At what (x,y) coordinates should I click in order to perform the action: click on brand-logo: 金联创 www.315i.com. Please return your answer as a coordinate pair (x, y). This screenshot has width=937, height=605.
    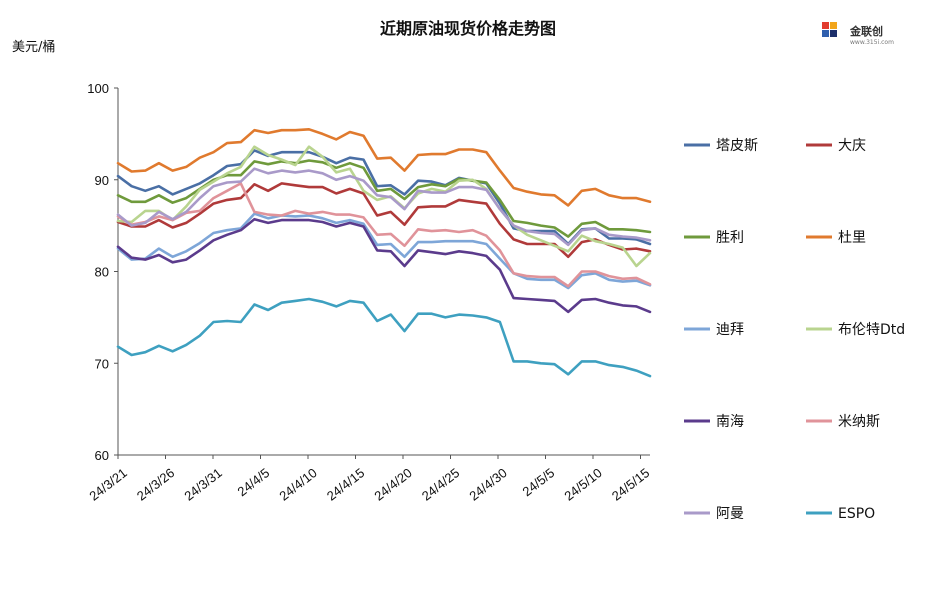
    Looking at the image, I should click on (858, 34).